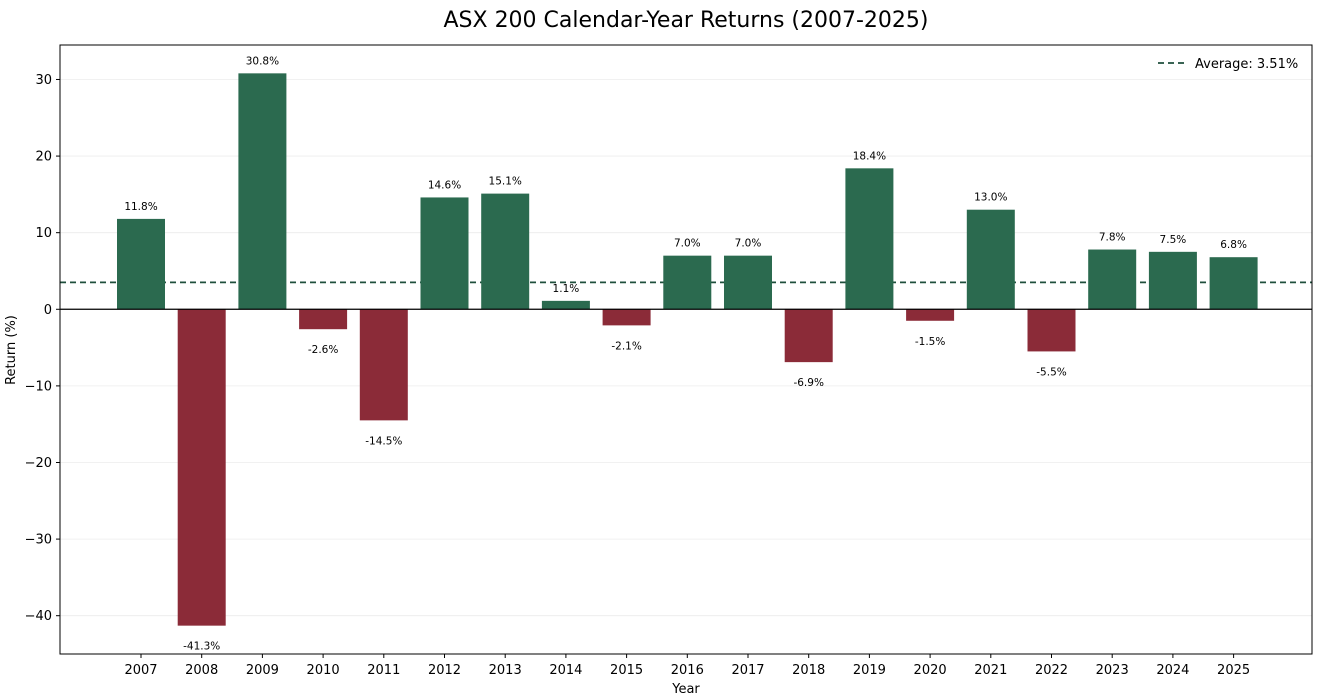 The width and height of the screenshot is (1324, 697). I want to click on bar-2025, so click(1233, 283).